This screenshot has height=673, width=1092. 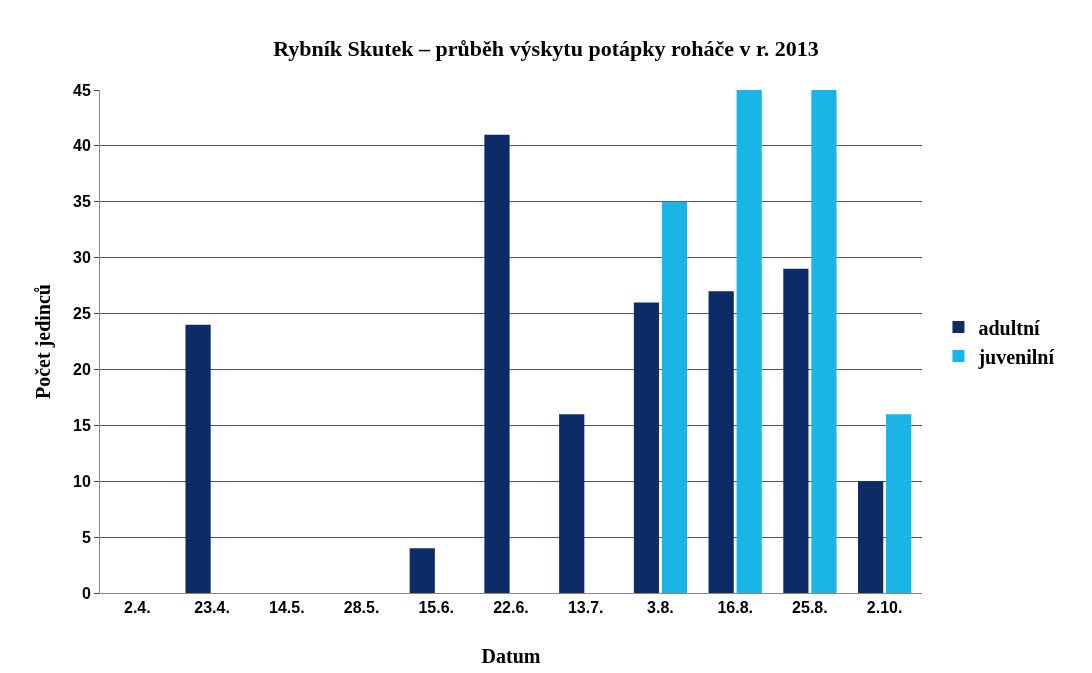 What do you see at coordinates (82, 314) in the screenshot?
I see `y-tick-label: 25` at bounding box center [82, 314].